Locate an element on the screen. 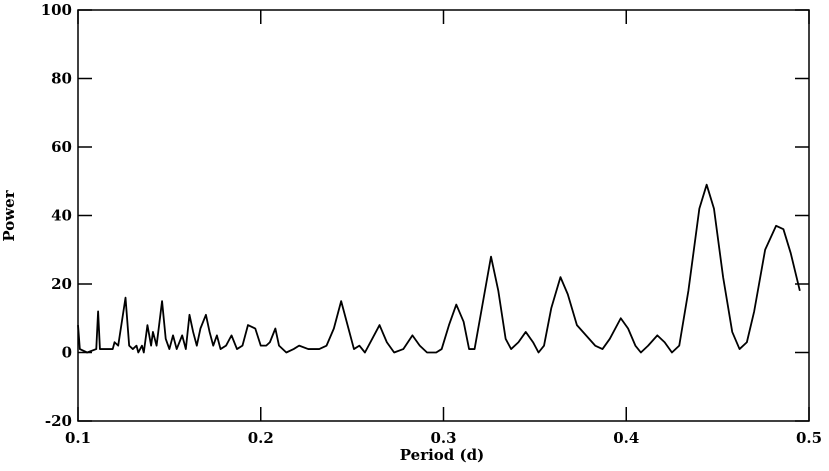 This screenshot has width=829, height=471. y-tick-label: 40 is located at coordinates (61, 216).